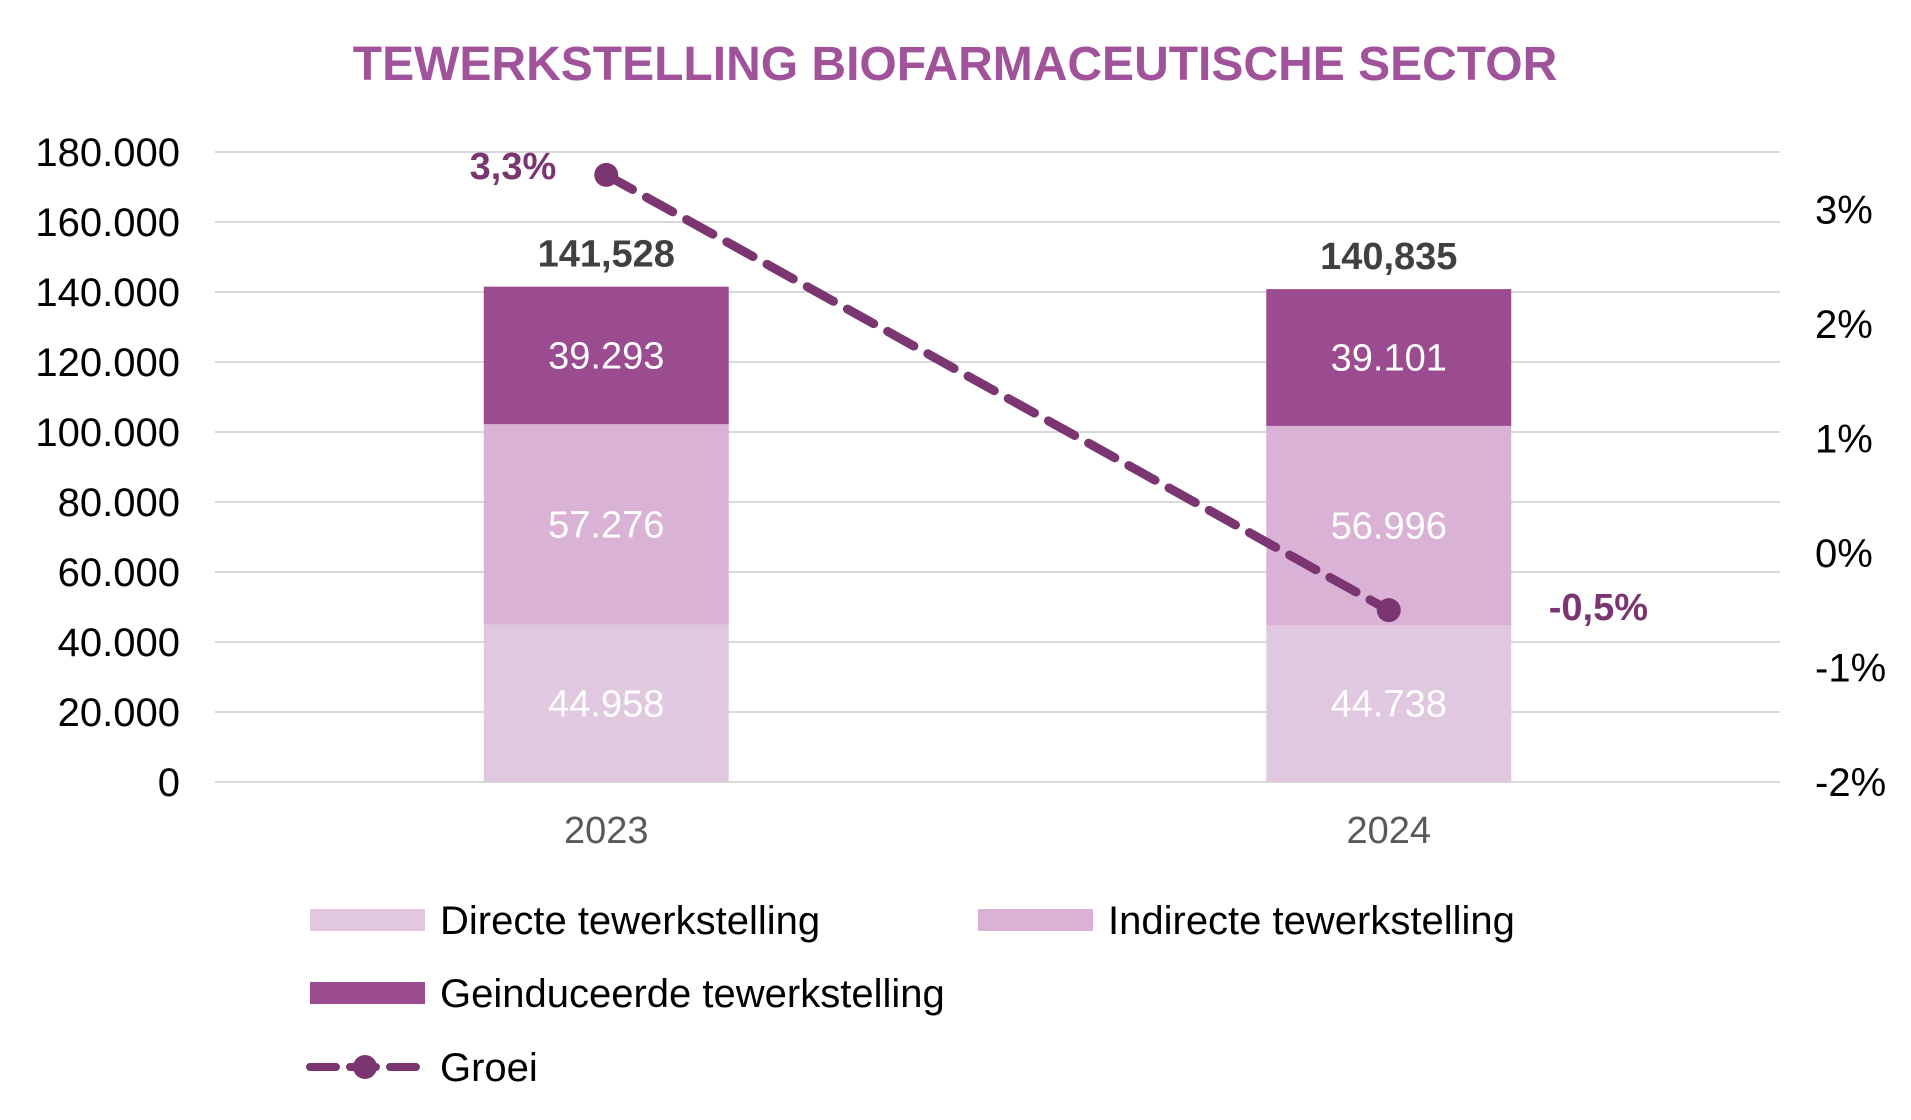  I want to click on bar-data-label: 44.738, so click(1389, 705).